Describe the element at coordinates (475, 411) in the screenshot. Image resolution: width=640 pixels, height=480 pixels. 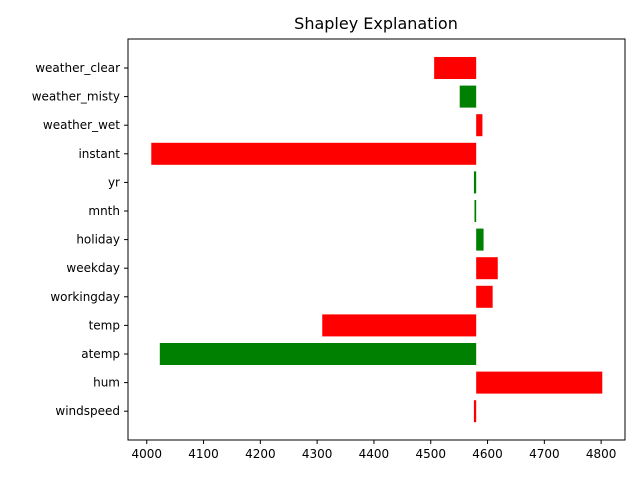
I see `bar-windspeed` at that location.